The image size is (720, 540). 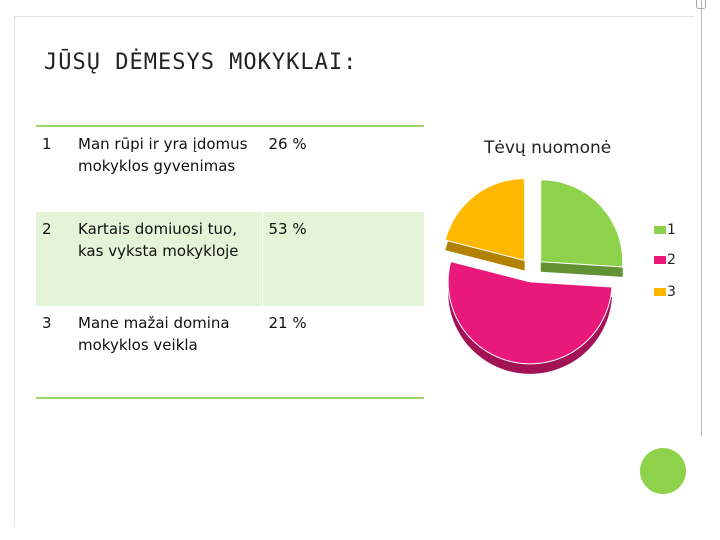 What do you see at coordinates (671, 292) in the screenshot?
I see `legend-label: 3` at bounding box center [671, 292].